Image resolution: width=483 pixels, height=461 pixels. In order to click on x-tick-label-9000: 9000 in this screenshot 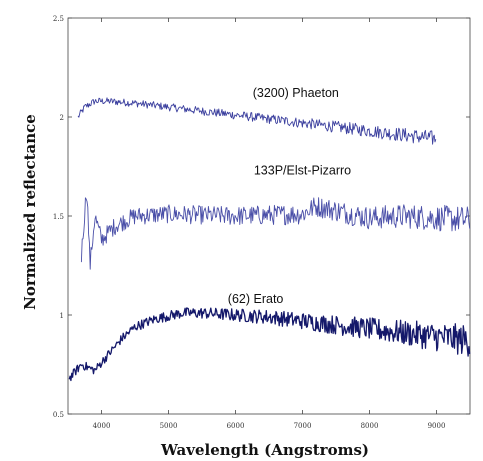, I will do `click(437, 426)`.